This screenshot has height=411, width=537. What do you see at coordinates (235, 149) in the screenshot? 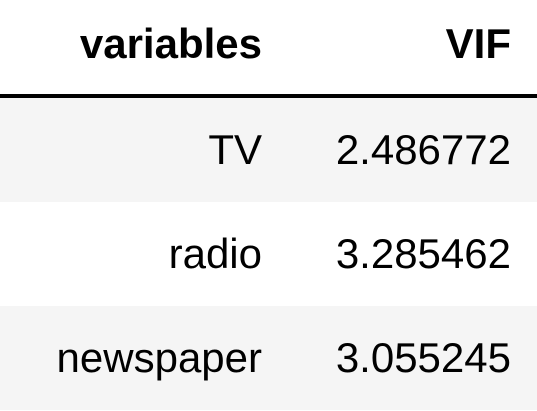
I see `variable-cell: TV` at bounding box center [235, 149].